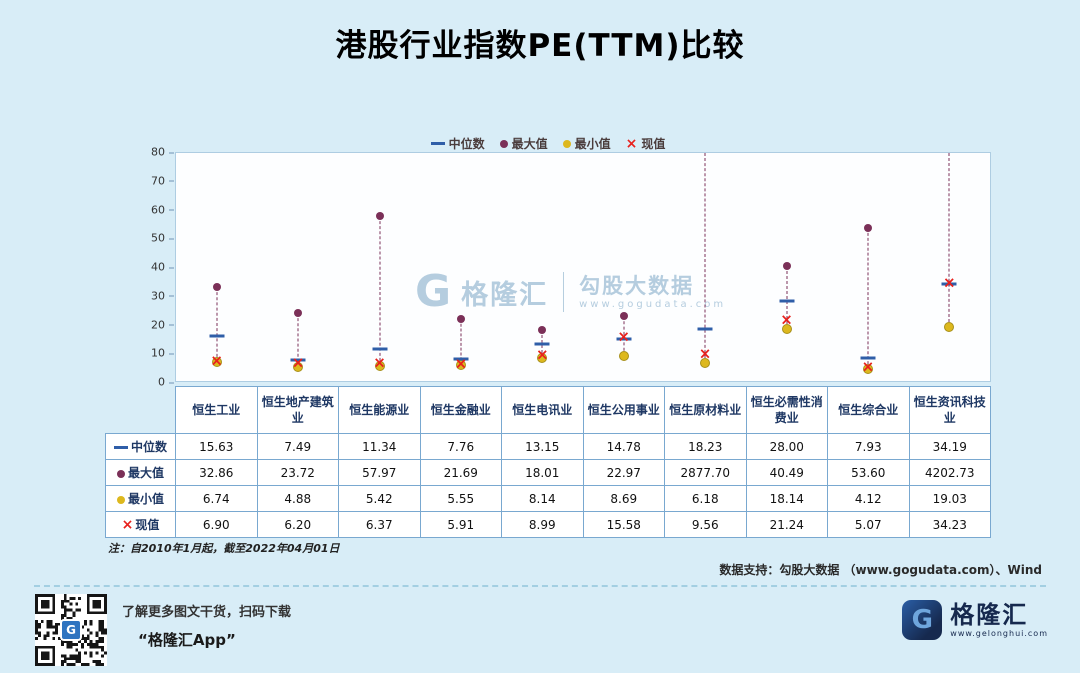  Describe the element at coordinates (379, 446) in the screenshot. I see `table-cell: 11.34` at that location.